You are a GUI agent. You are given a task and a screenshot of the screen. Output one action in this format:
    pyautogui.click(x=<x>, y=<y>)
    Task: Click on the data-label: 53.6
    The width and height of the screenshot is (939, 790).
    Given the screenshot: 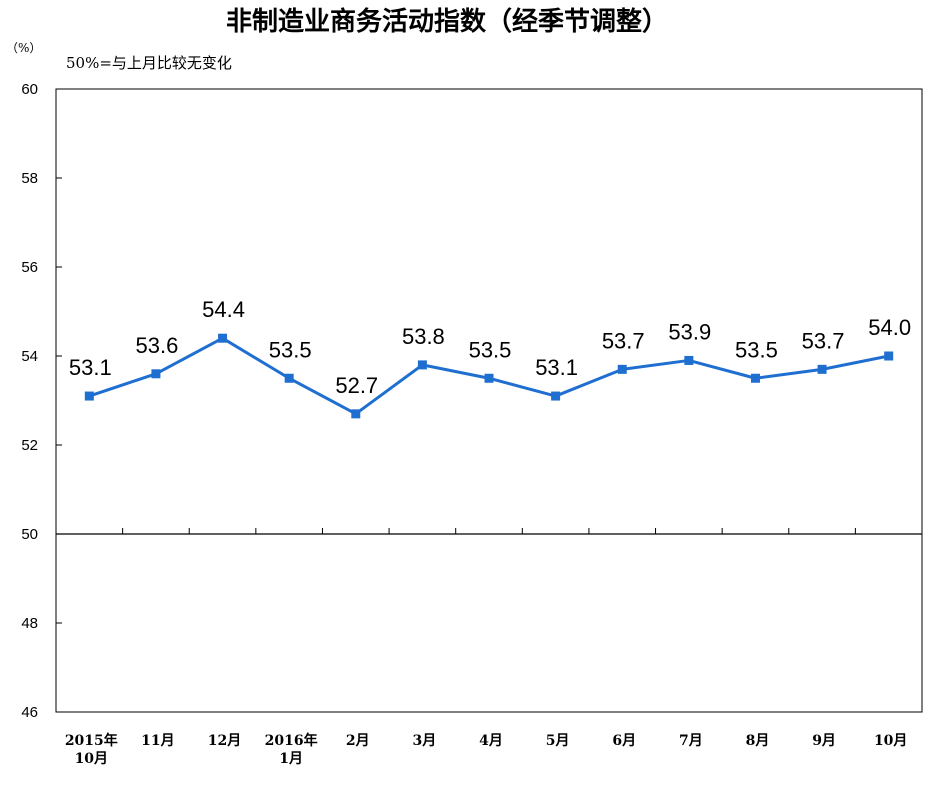 What is the action you would take?
    pyautogui.click(x=157, y=345)
    